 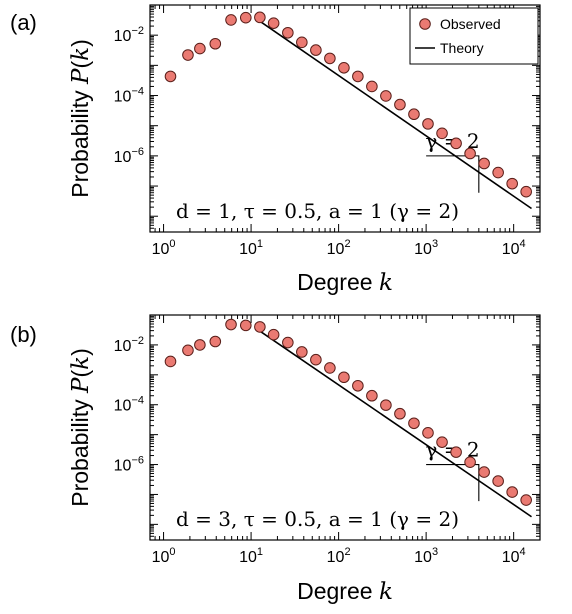 I want to click on legend-box, so click(x=474, y=36).